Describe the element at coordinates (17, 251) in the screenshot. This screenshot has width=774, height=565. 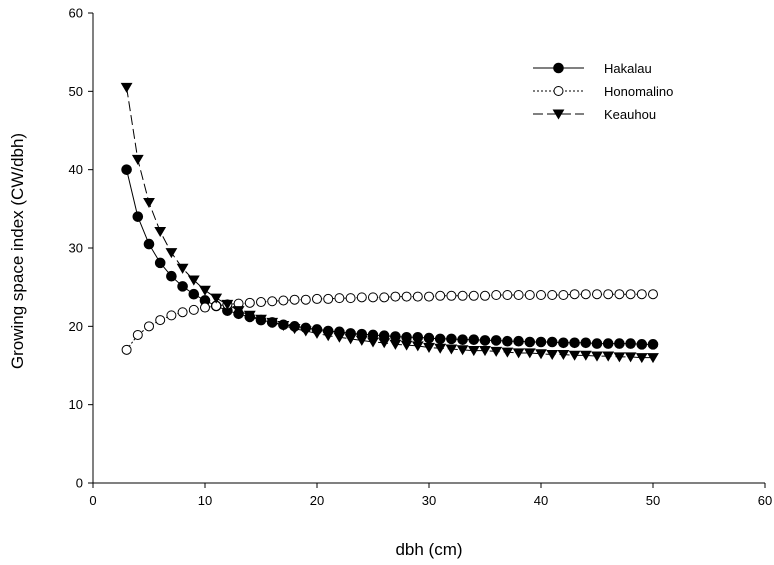
I see `y-axis-title: Growing space index (CW/dbh)` at that location.